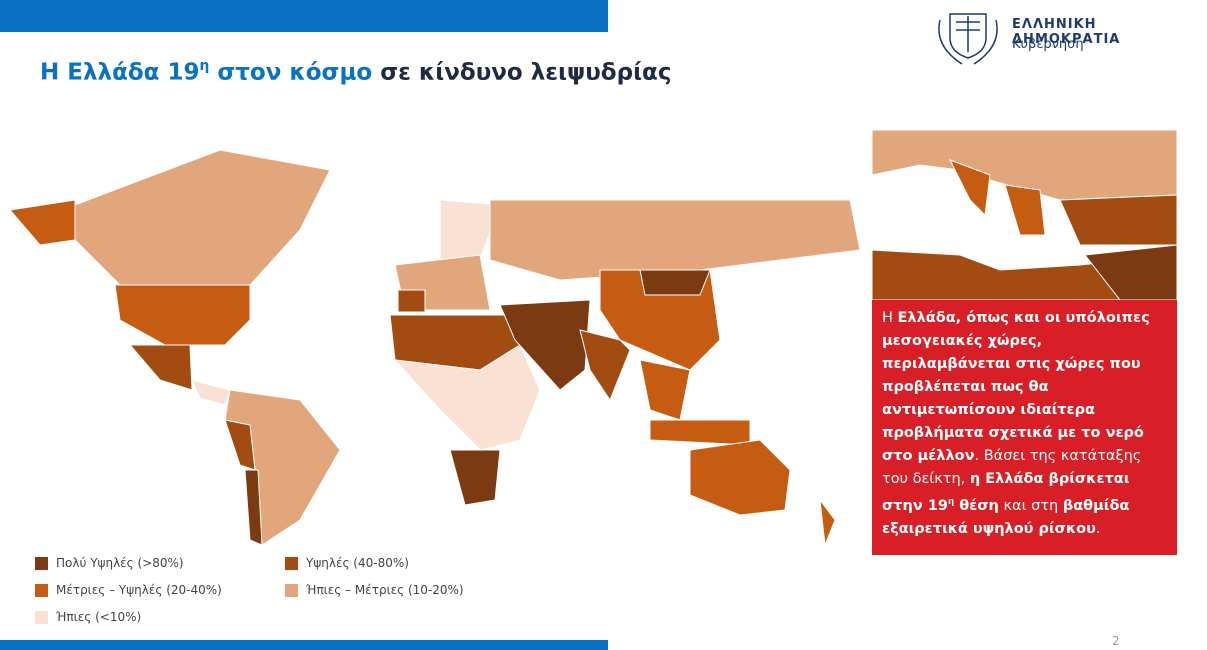  Describe the element at coordinates (291, 72) in the screenshot. I see `text-segment: στον κόσμο` at that location.